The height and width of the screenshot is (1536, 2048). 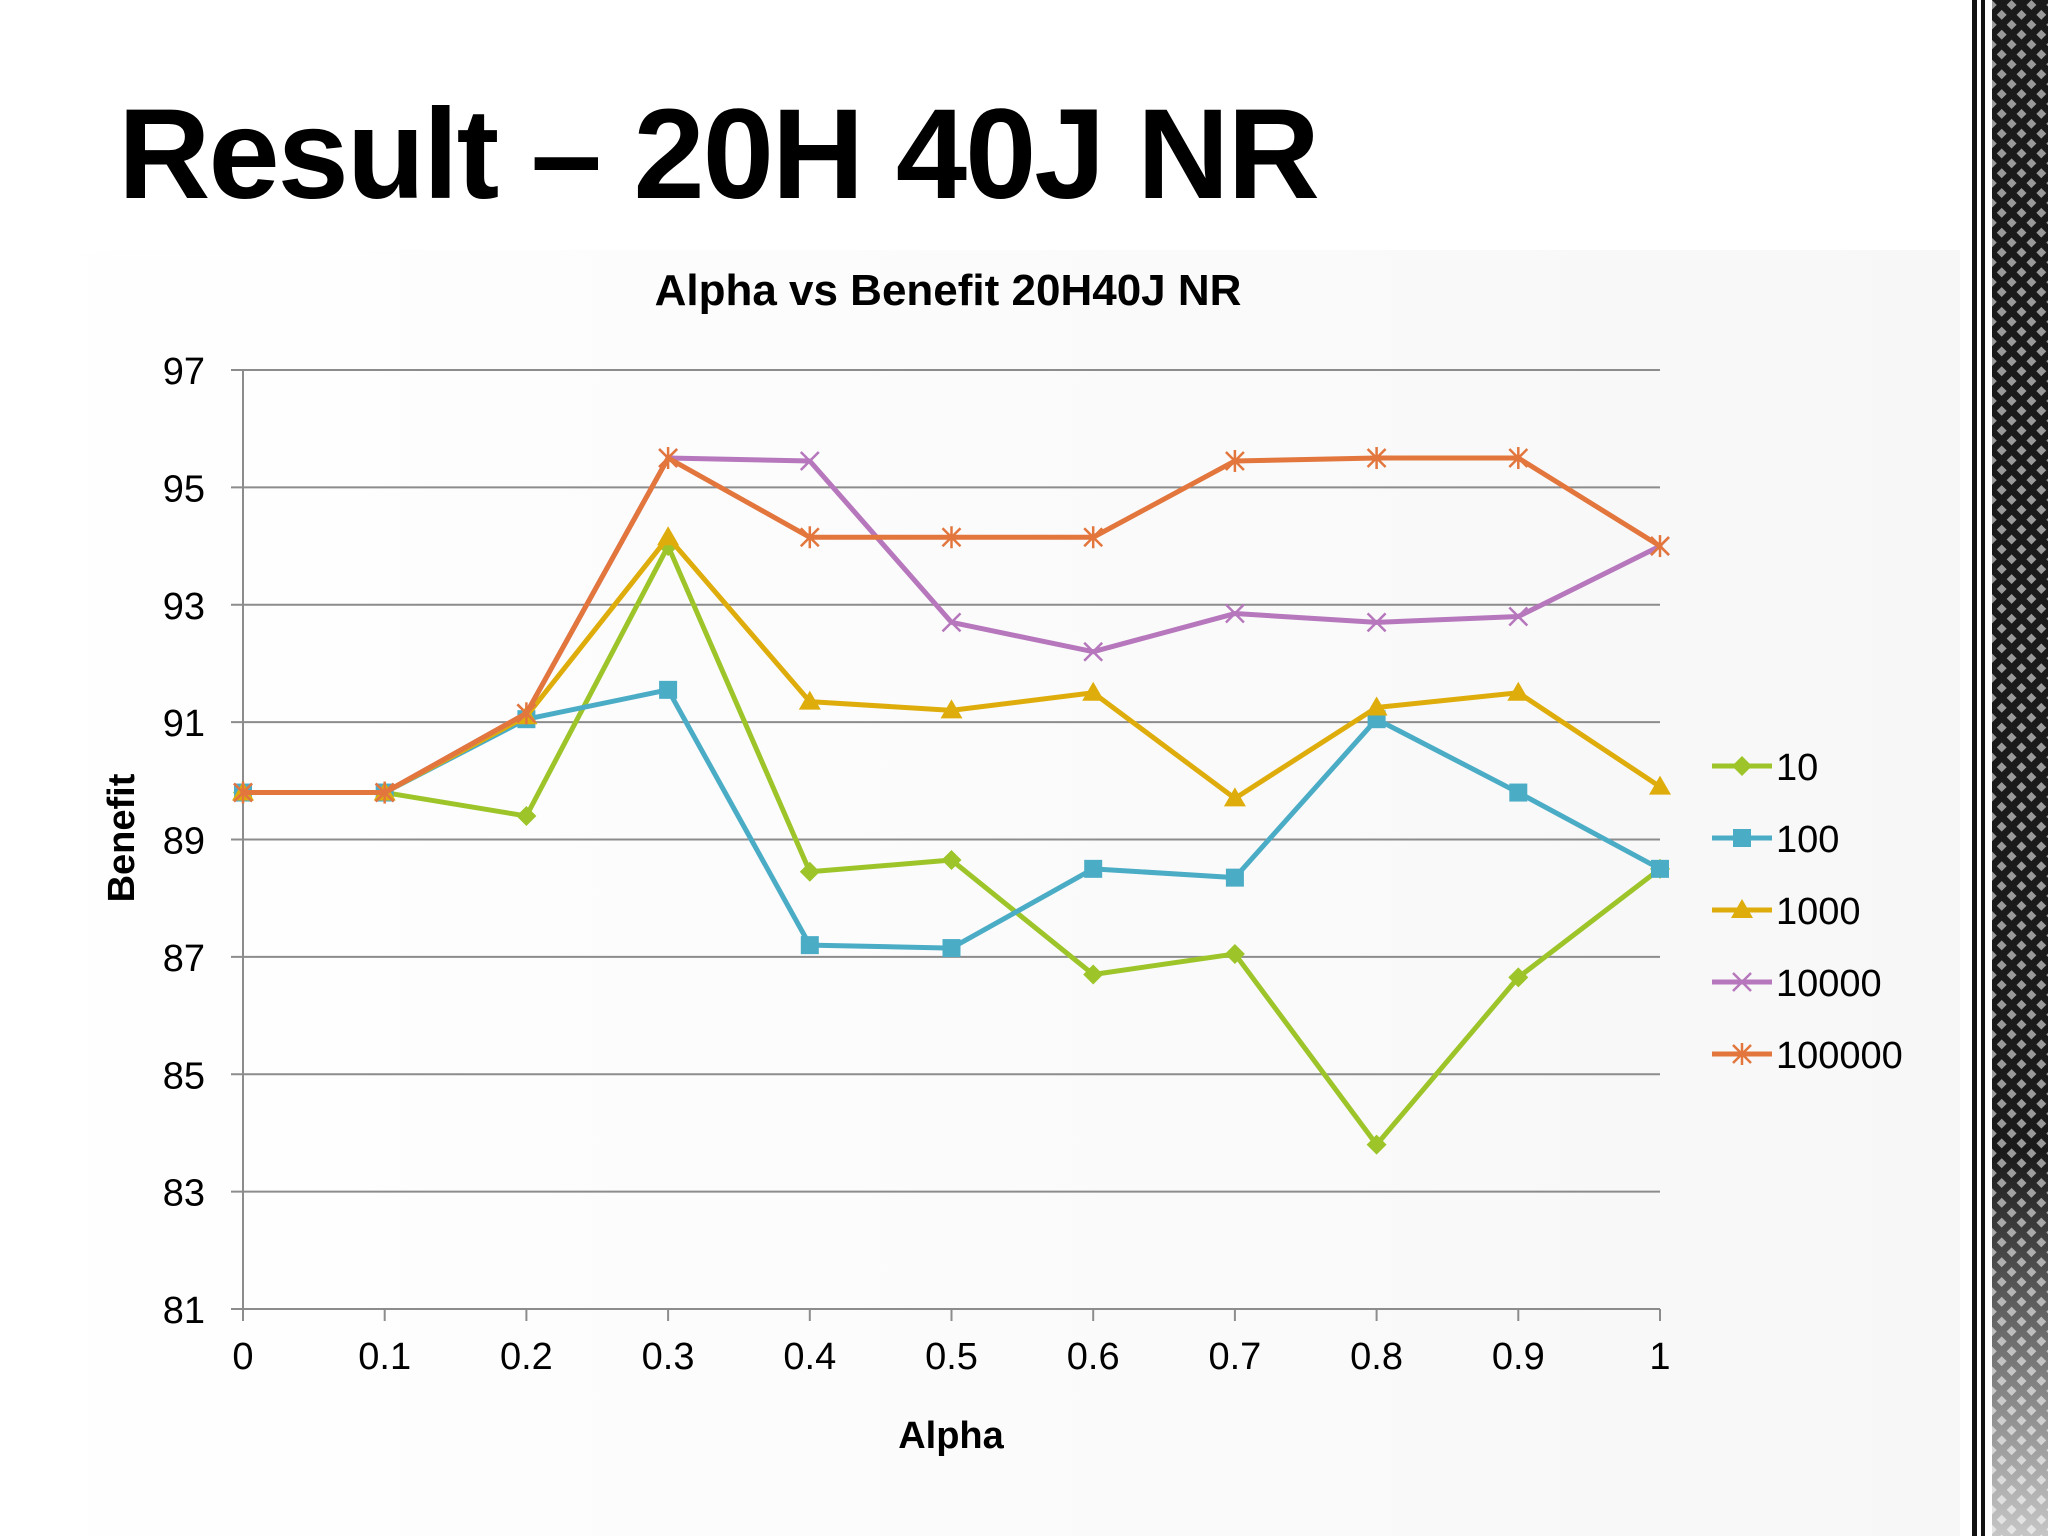 What do you see at coordinates (122, 837) in the screenshot?
I see `y-axis-label: Benefit` at bounding box center [122, 837].